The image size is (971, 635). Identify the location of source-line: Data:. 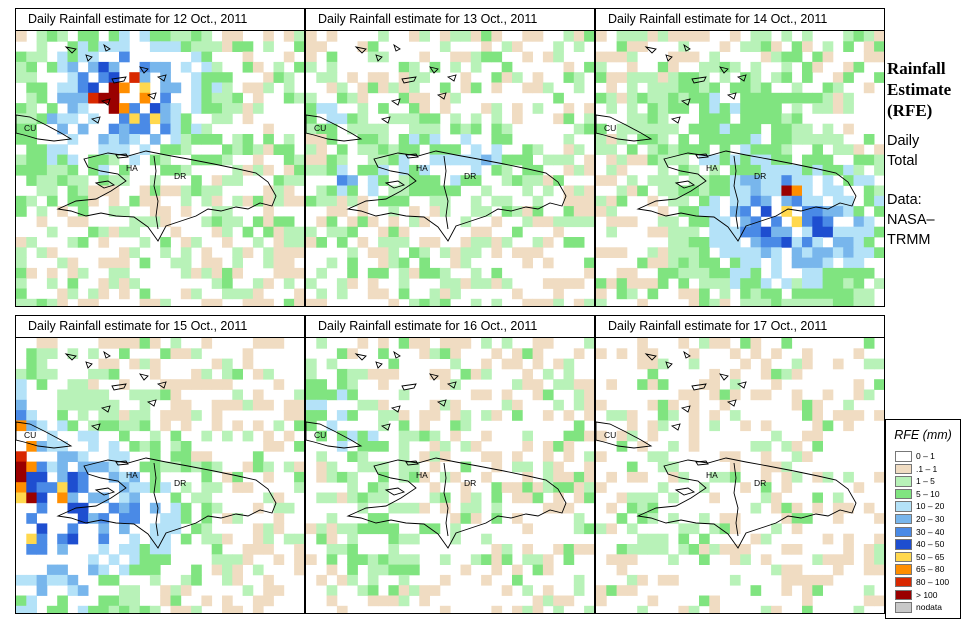
(904, 200).